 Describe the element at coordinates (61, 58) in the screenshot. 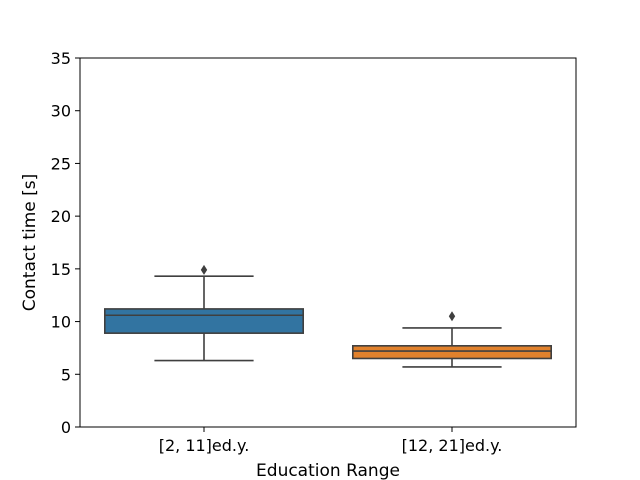

I see `y-tick-label: 35` at that location.